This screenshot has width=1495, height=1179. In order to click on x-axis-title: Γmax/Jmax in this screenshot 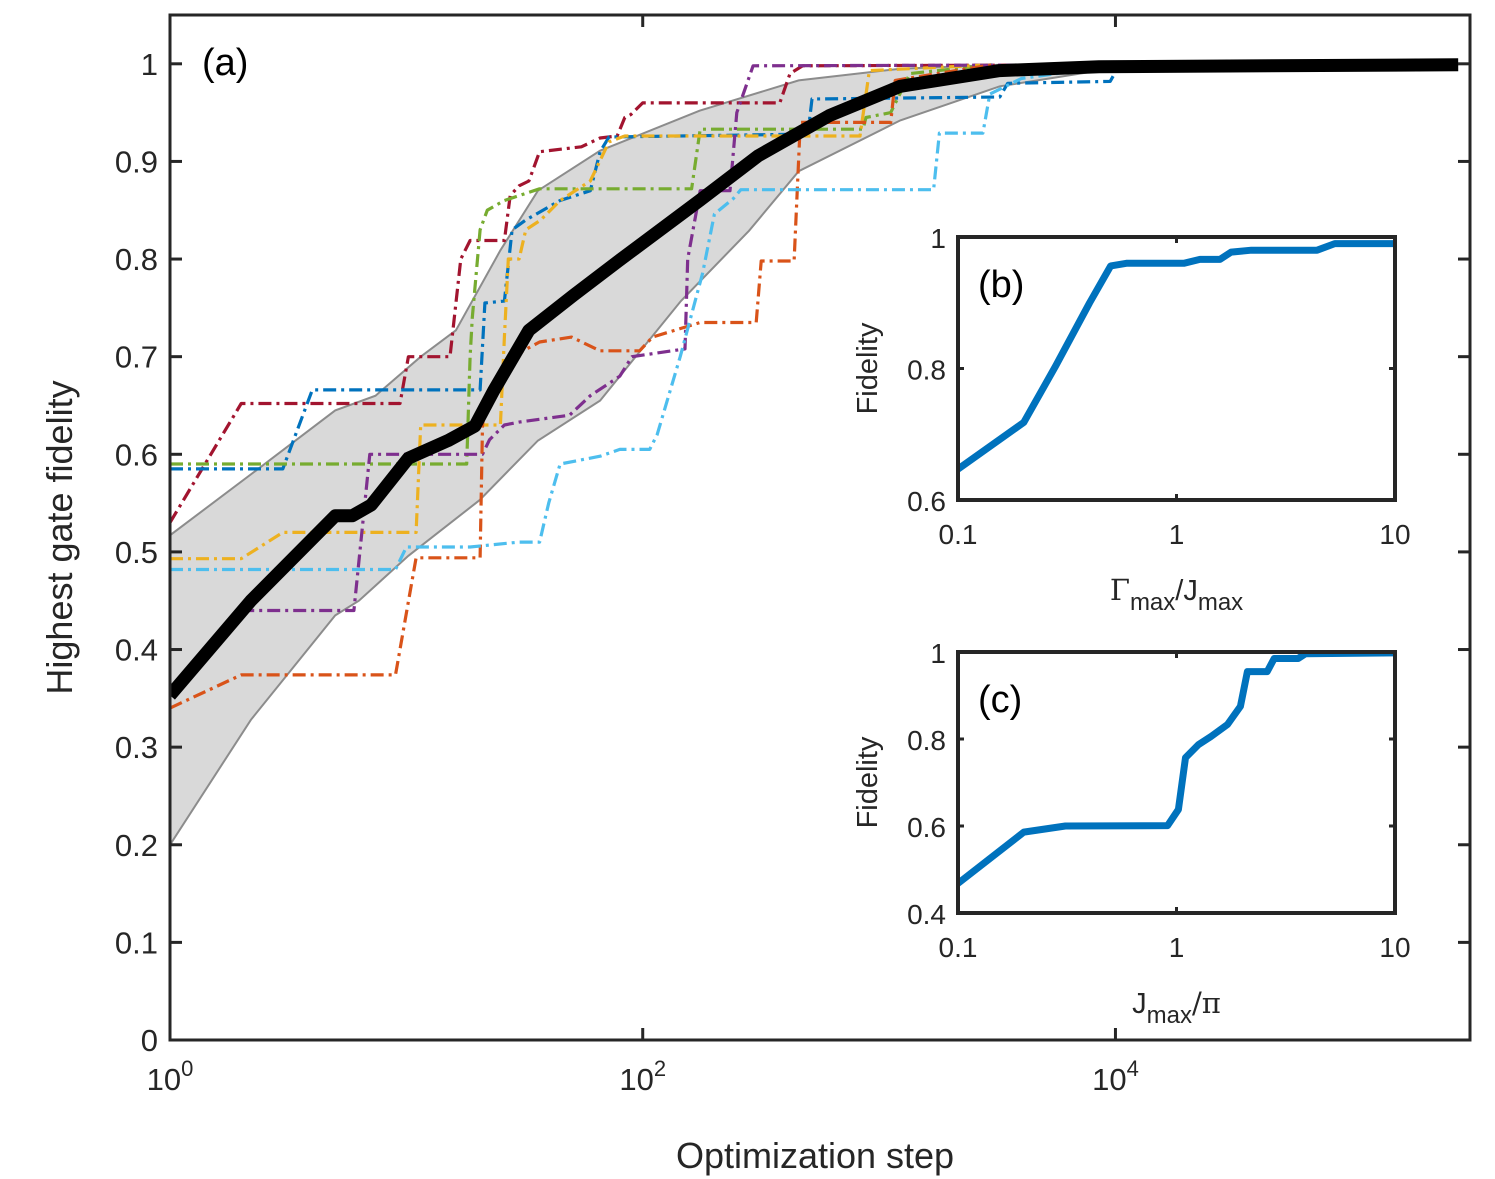, I will do `click(1176, 594)`.